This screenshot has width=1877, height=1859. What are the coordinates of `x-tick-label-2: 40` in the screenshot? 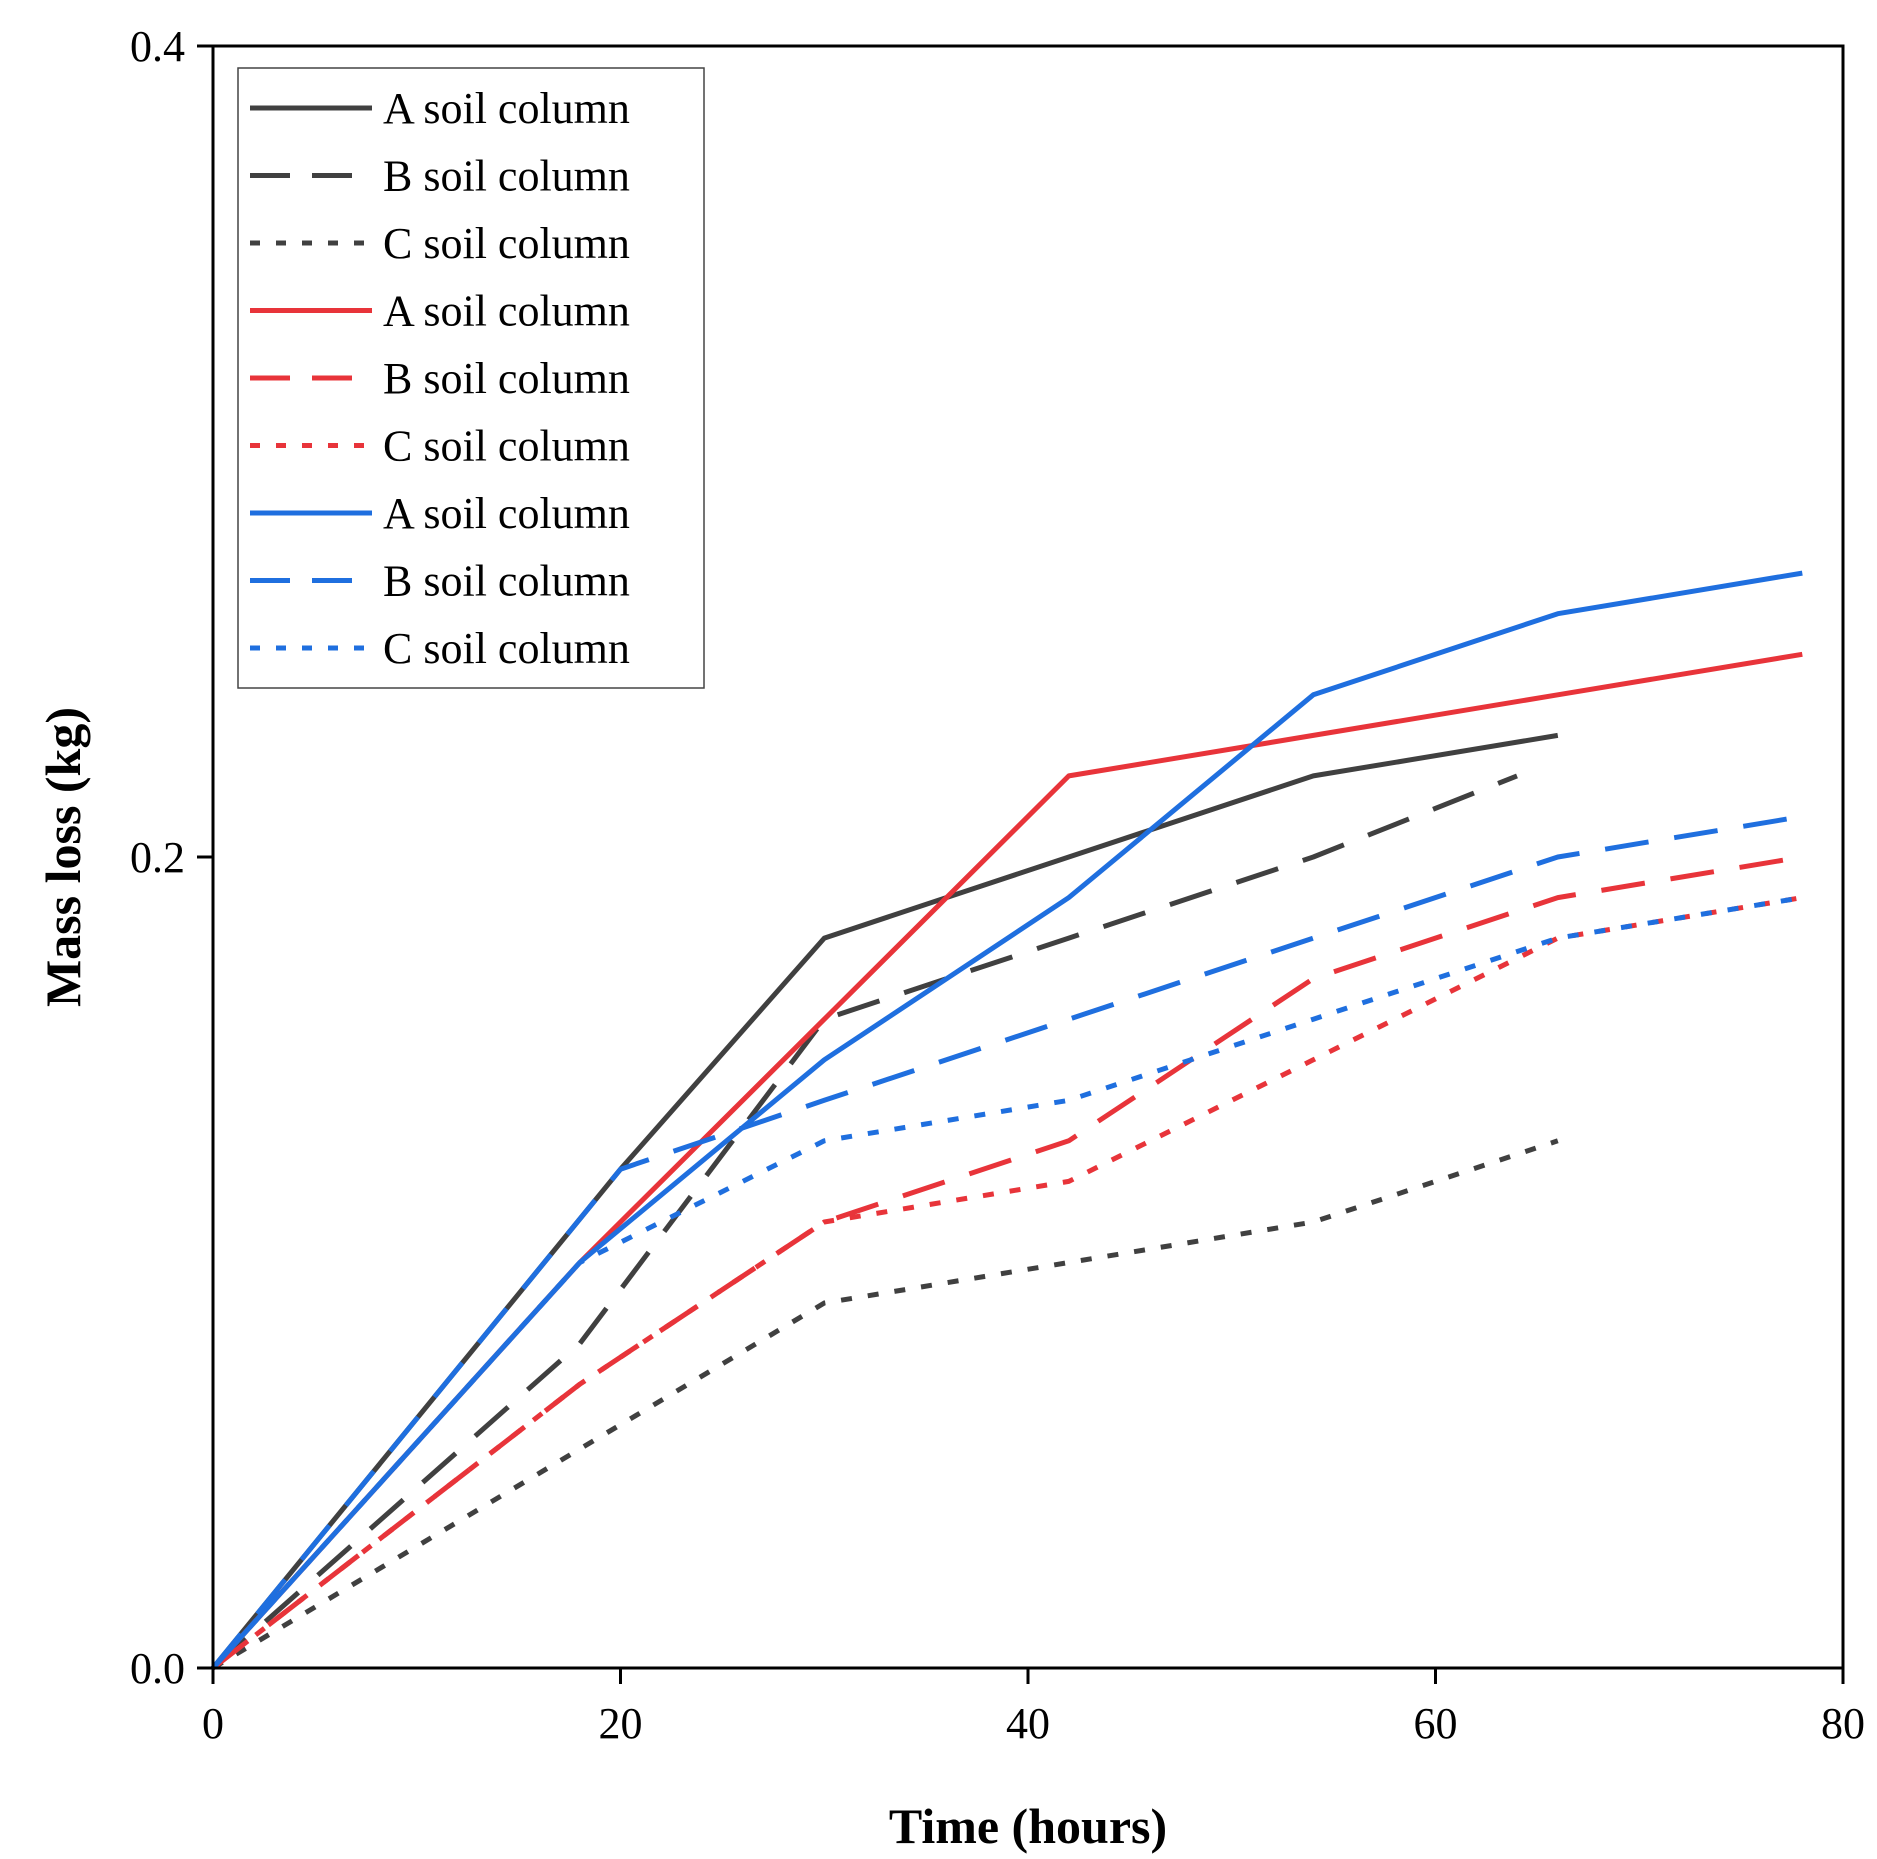 It's located at (1028, 1723).